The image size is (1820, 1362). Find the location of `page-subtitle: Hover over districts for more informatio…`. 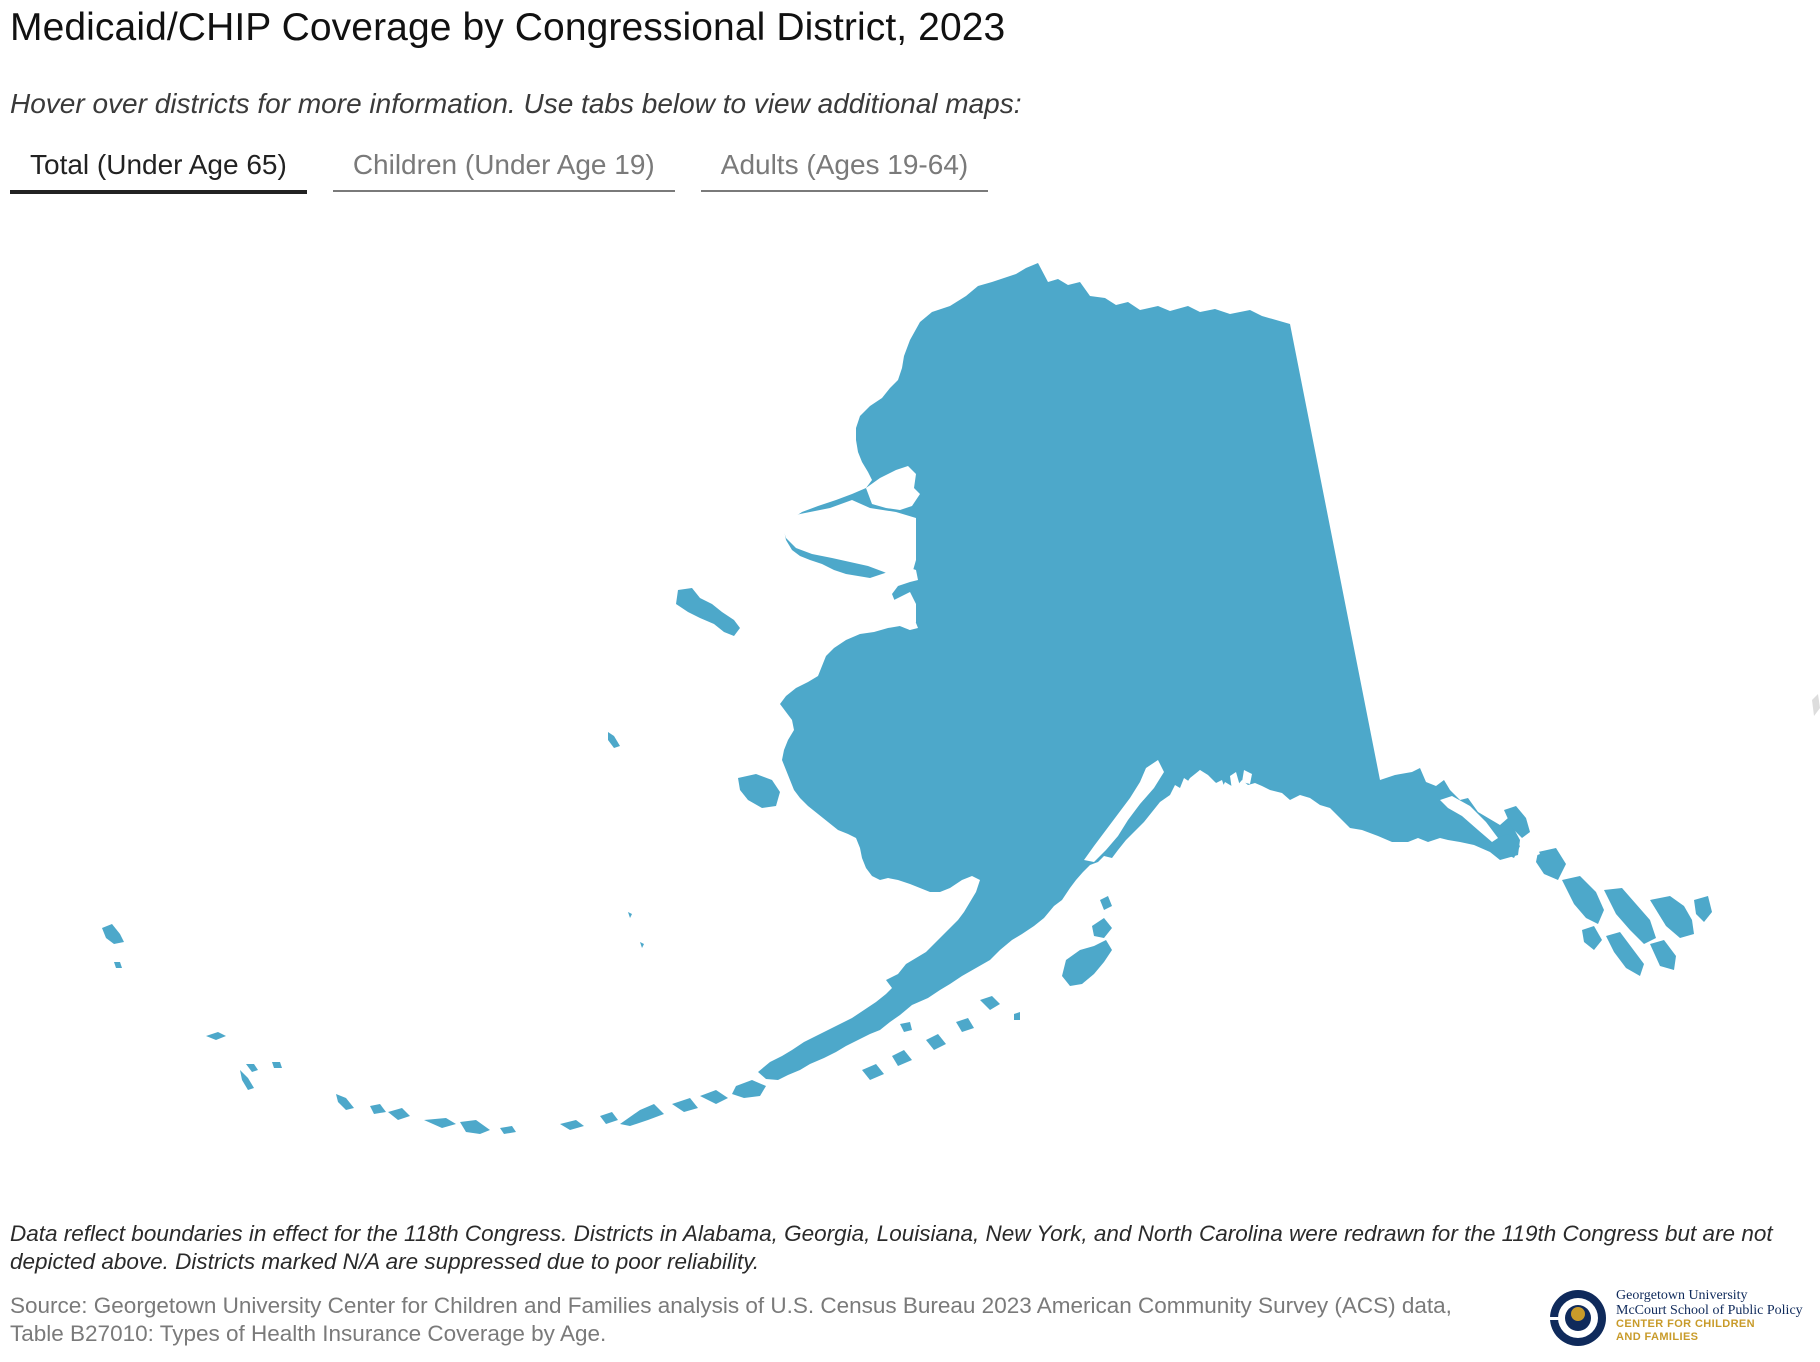

page-subtitle: Hover over districts for more informatio… is located at coordinates (516, 103).